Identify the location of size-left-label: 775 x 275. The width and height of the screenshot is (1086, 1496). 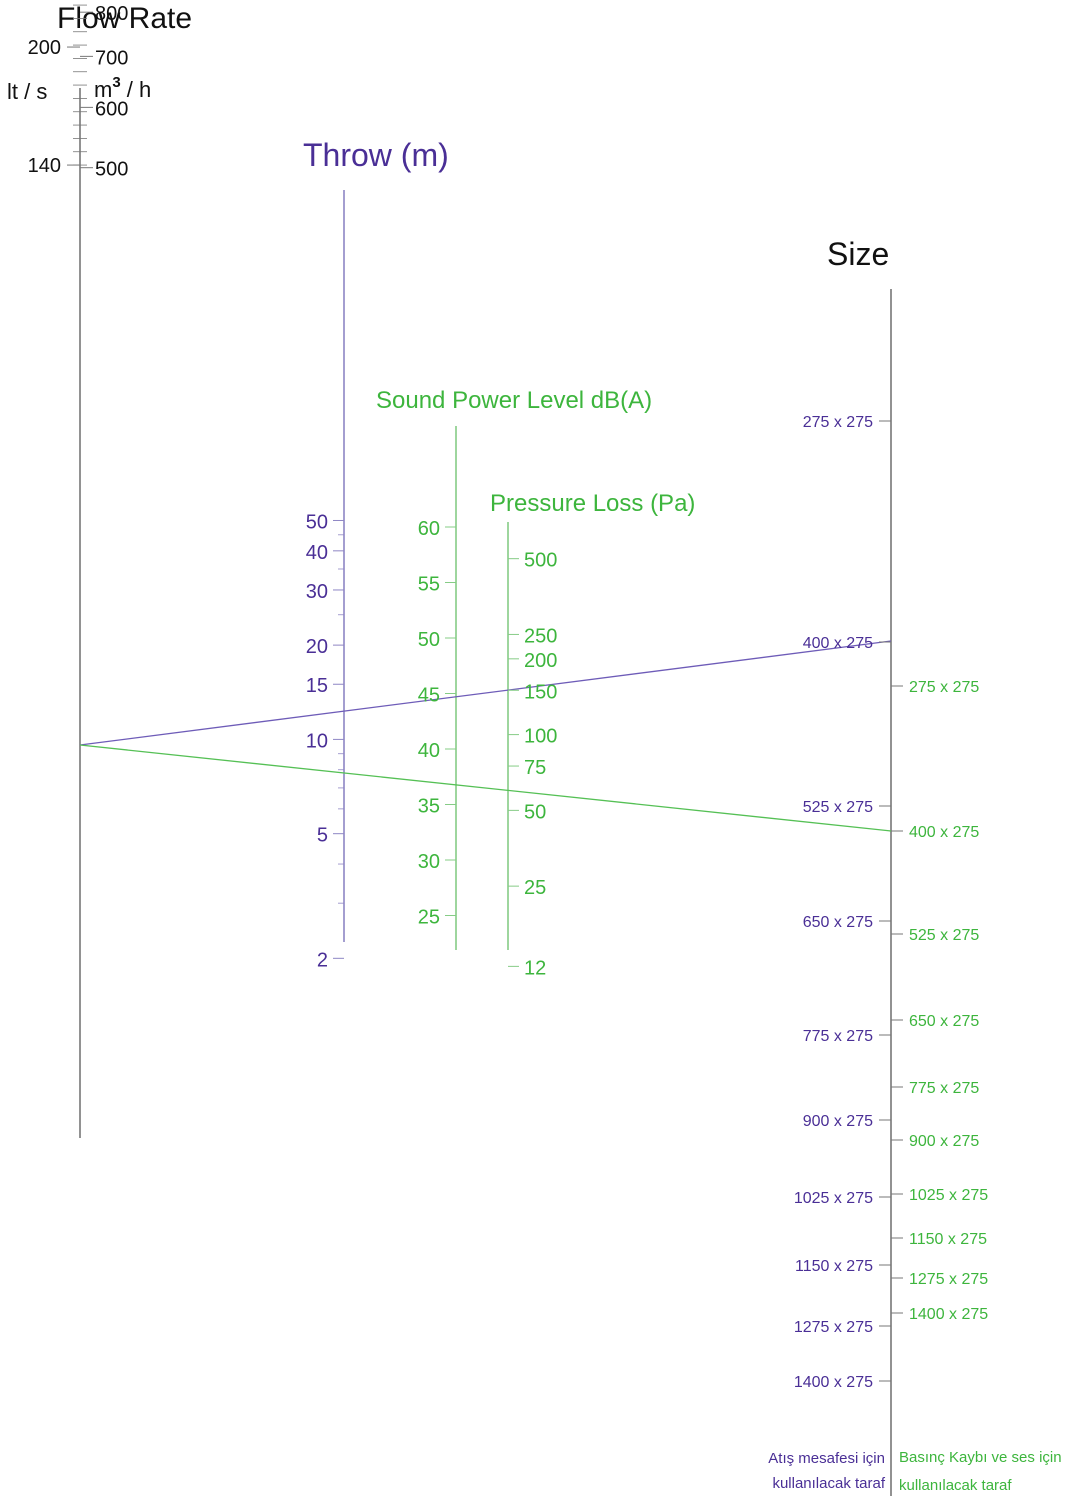
(838, 1036).